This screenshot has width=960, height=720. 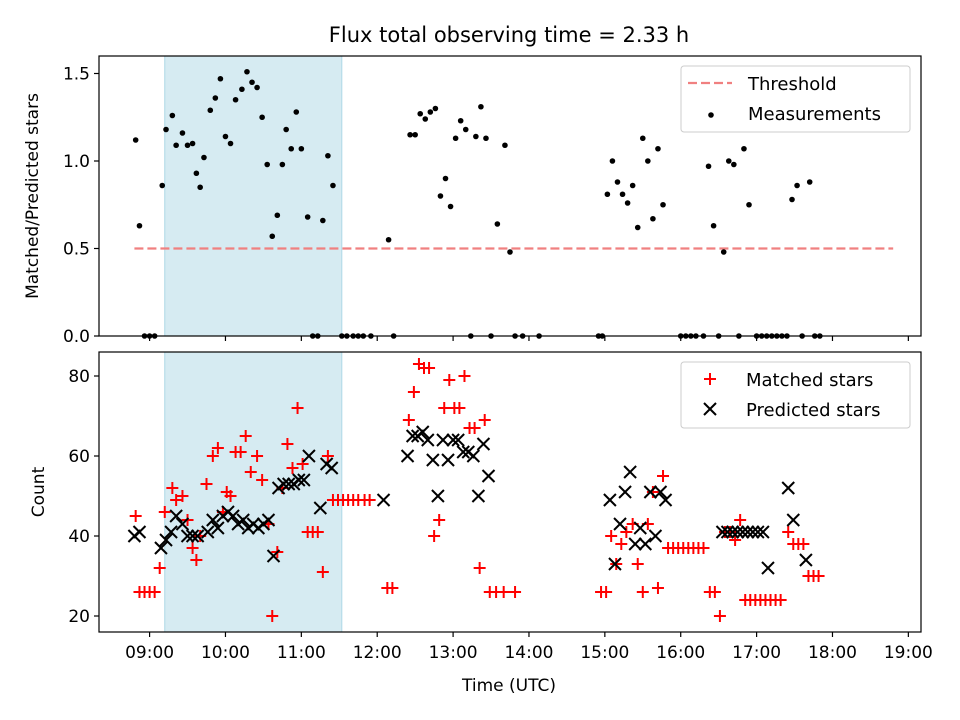 What do you see at coordinates (795, 395) in the screenshot?
I see `count-legend: Matched stars Predicted stars` at bounding box center [795, 395].